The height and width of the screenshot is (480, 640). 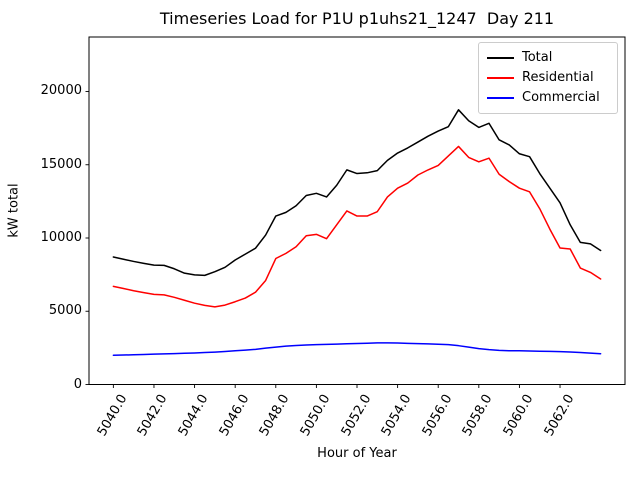 What do you see at coordinates (561, 97) in the screenshot?
I see `legend-label-commercial: Commercial` at bounding box center [561, 97].